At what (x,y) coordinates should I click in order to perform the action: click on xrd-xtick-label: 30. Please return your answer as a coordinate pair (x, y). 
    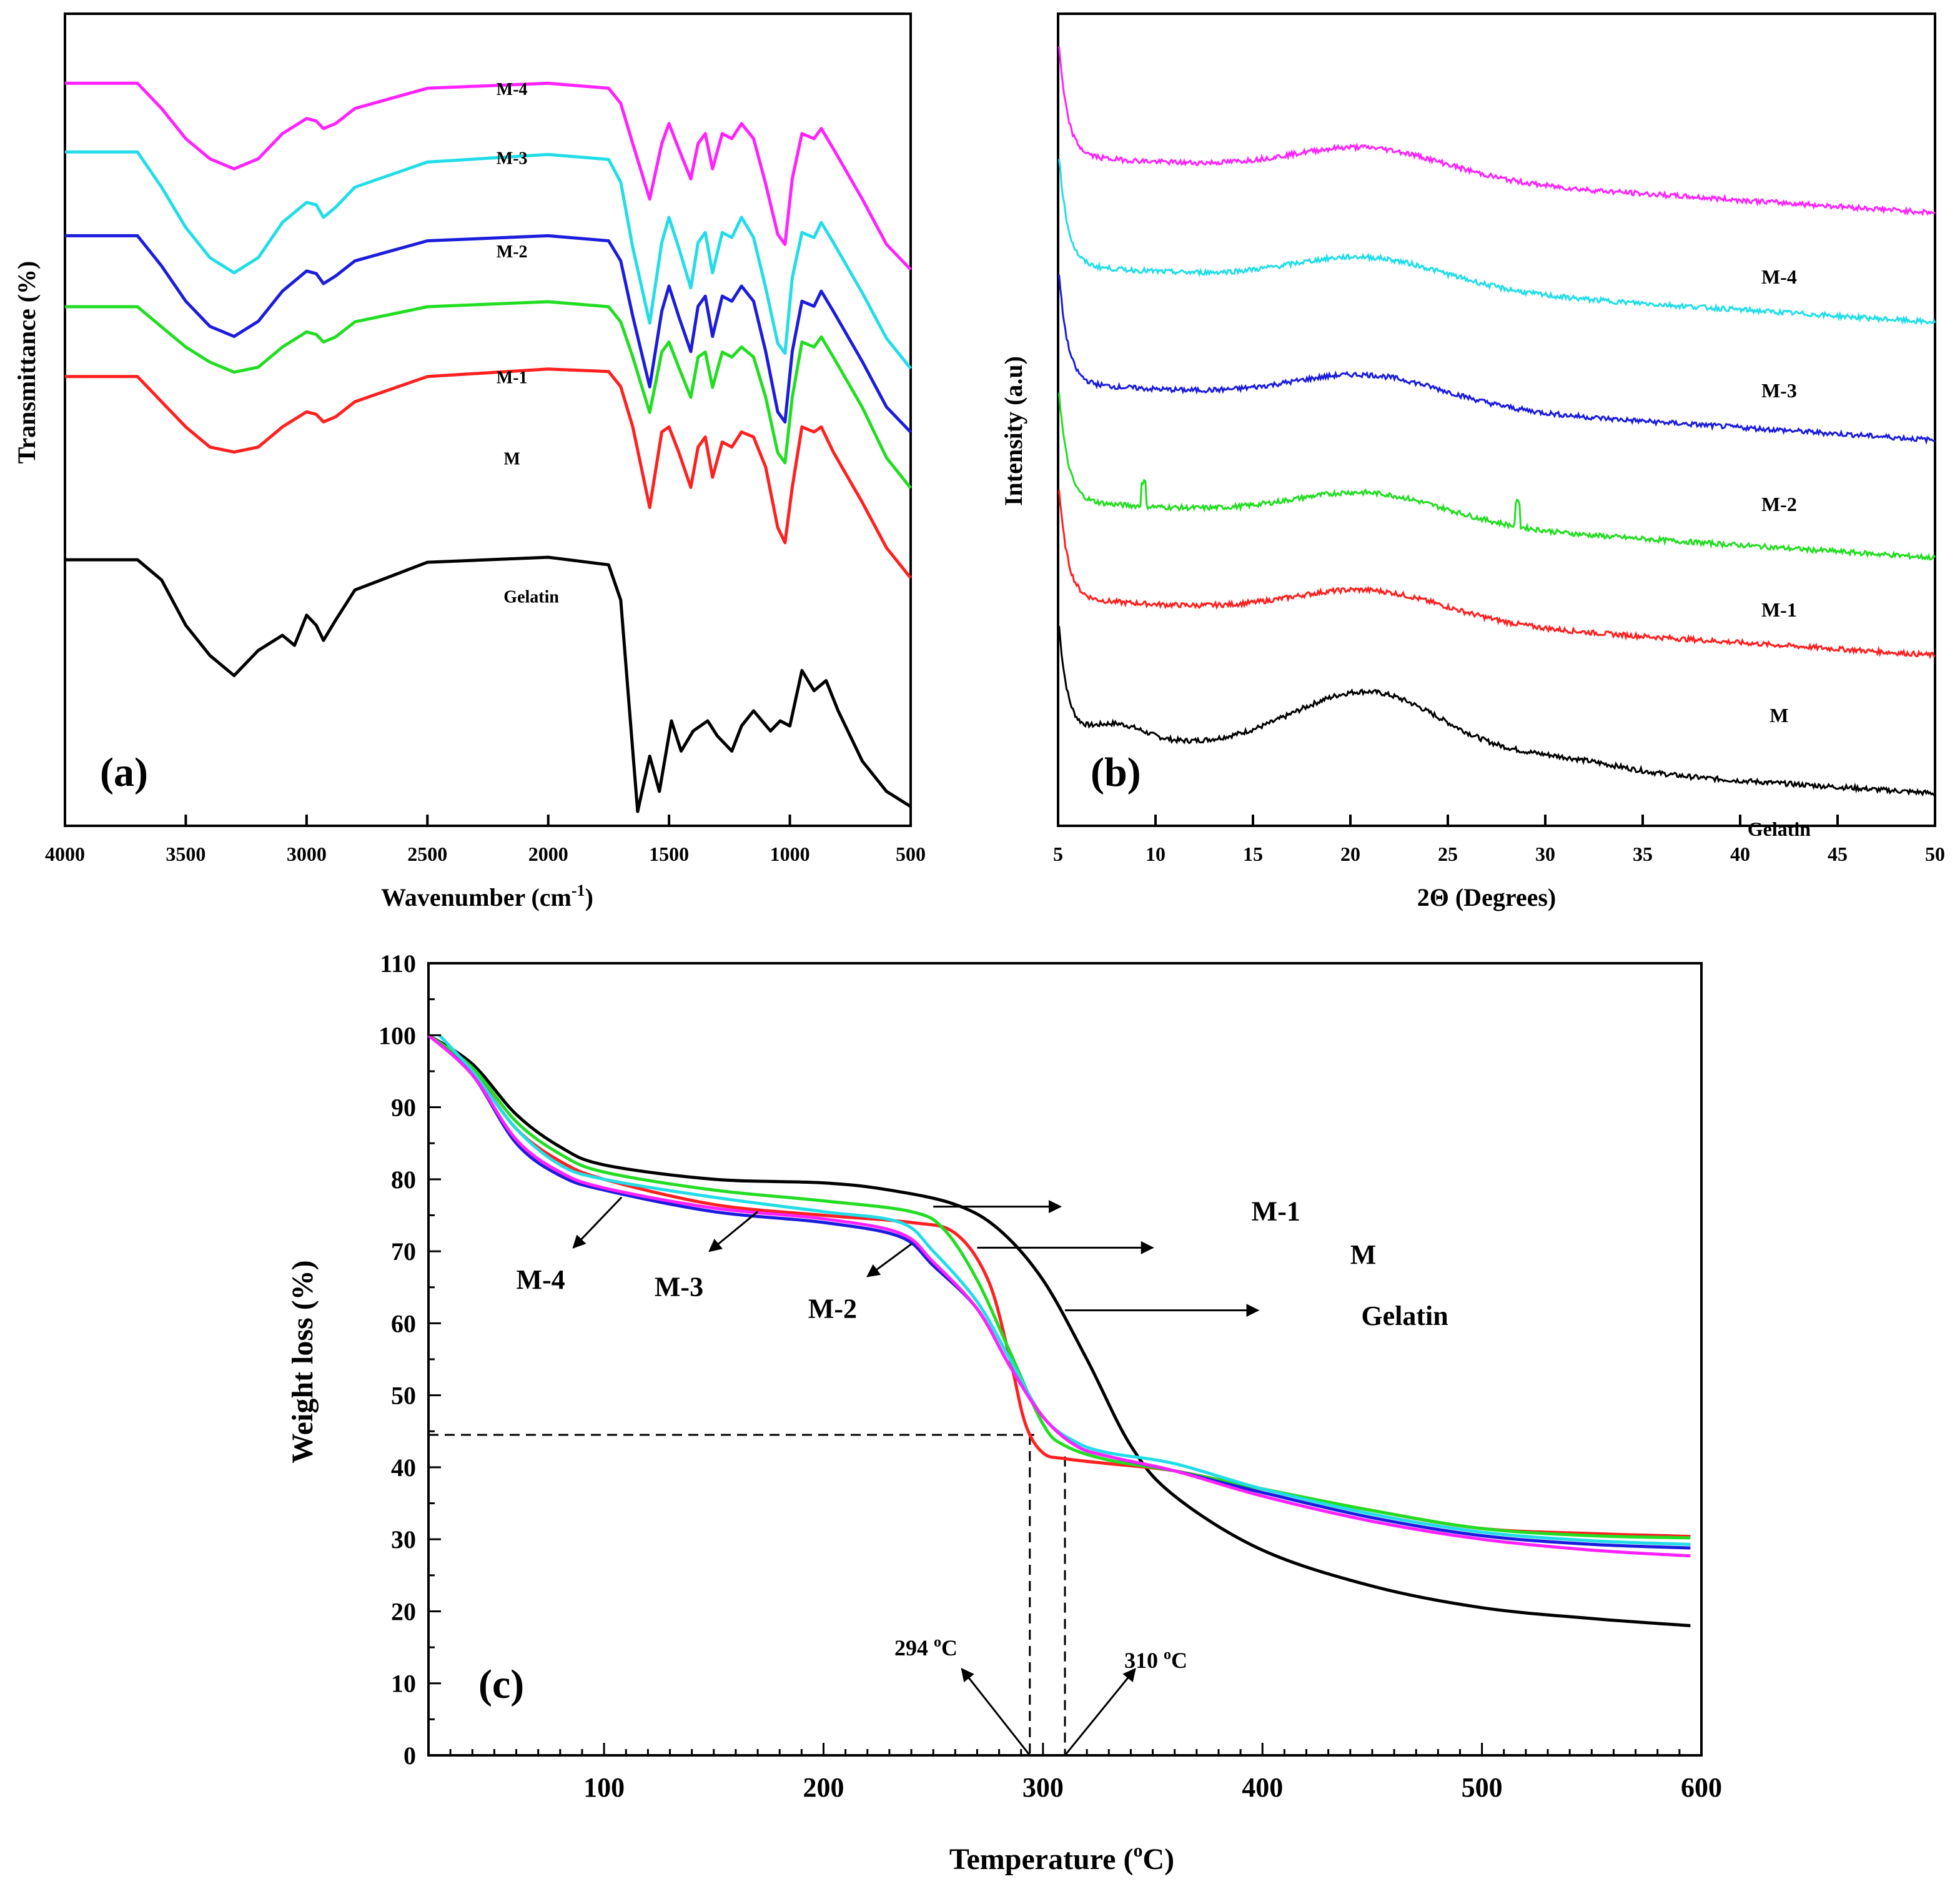
    Looking at the image, I should click on (1545, 854).